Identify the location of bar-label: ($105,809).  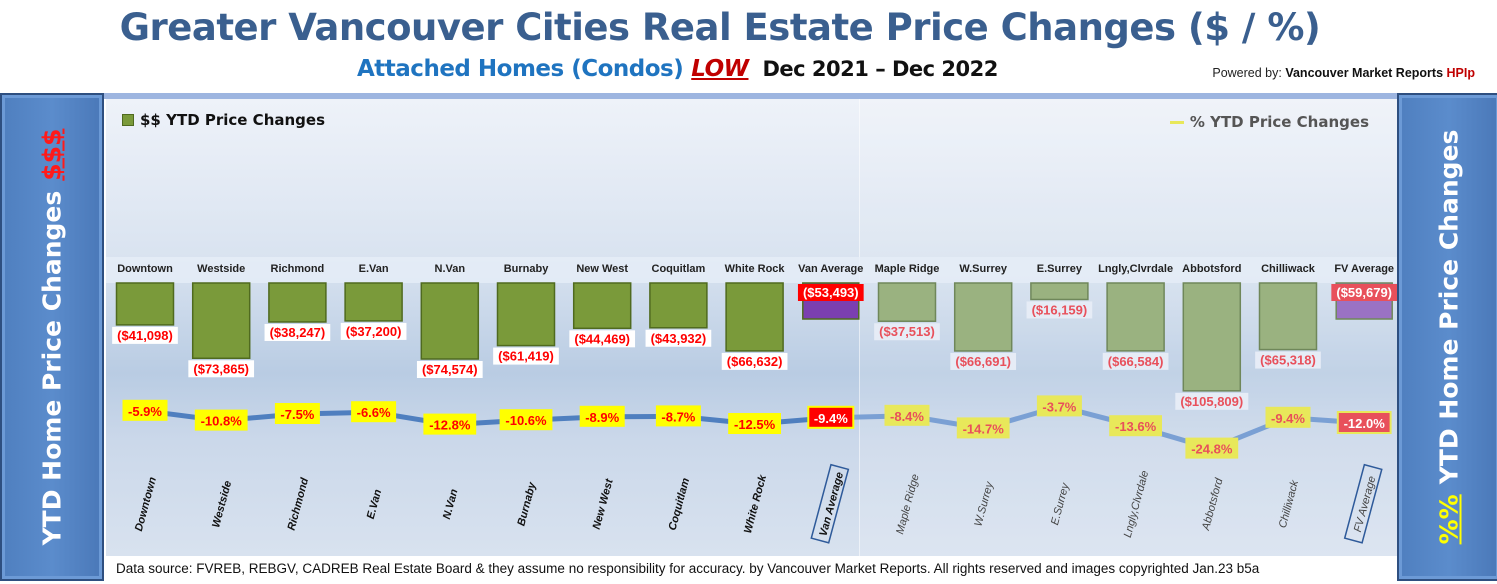
(1211, 401).